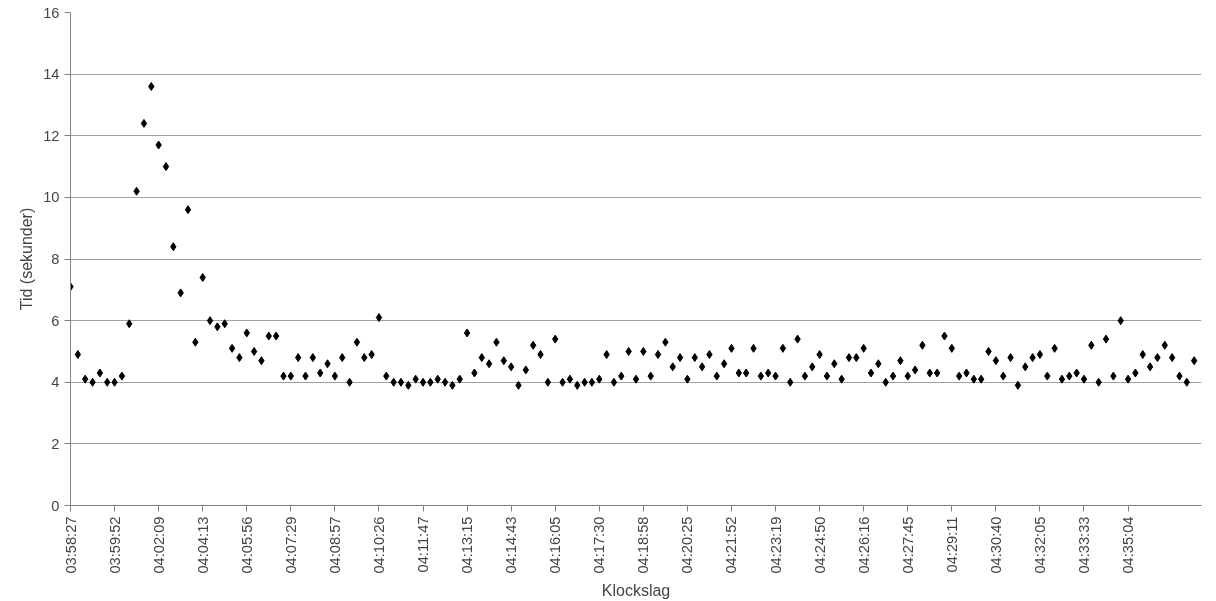 The height and width of the screenshot is (601, 1216). What do you see at coordinates (599, 545) in the screenshot?
I see `x-tick-label: 04:17:30` at bounding box center [599, 545].